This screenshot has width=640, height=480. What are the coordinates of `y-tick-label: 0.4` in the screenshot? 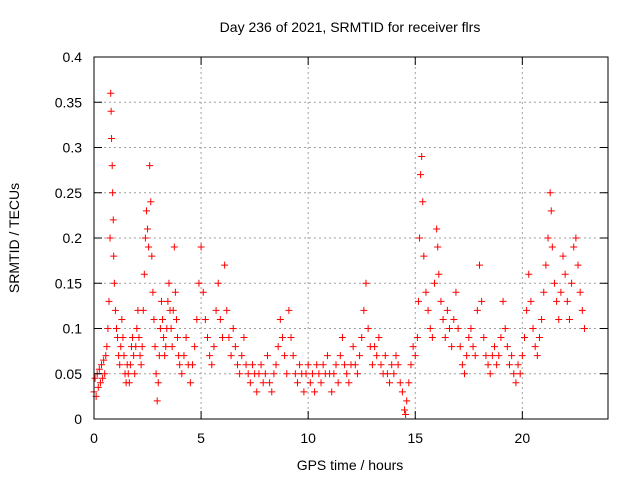 It's located at (73, 57).